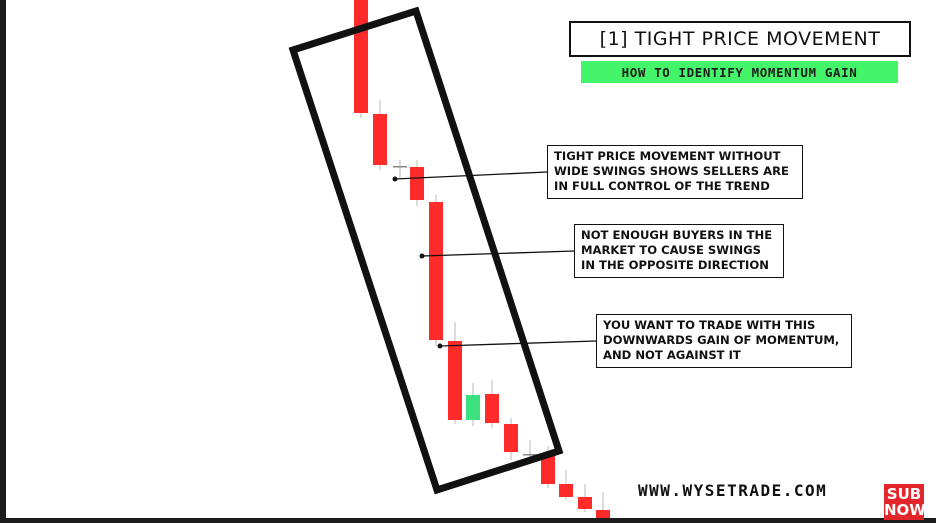 Image resolution: width=936 pixels, height=523 pixels. What do you see at coordinates (905, 510) in the screenshot?
I see `subscribe-badge-line2: NOW` at bounding box center [905, 510].